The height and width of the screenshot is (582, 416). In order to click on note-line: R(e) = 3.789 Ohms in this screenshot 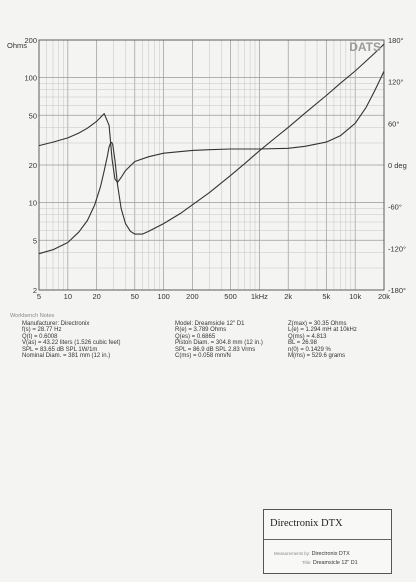, I will do `click(201, 330)`.